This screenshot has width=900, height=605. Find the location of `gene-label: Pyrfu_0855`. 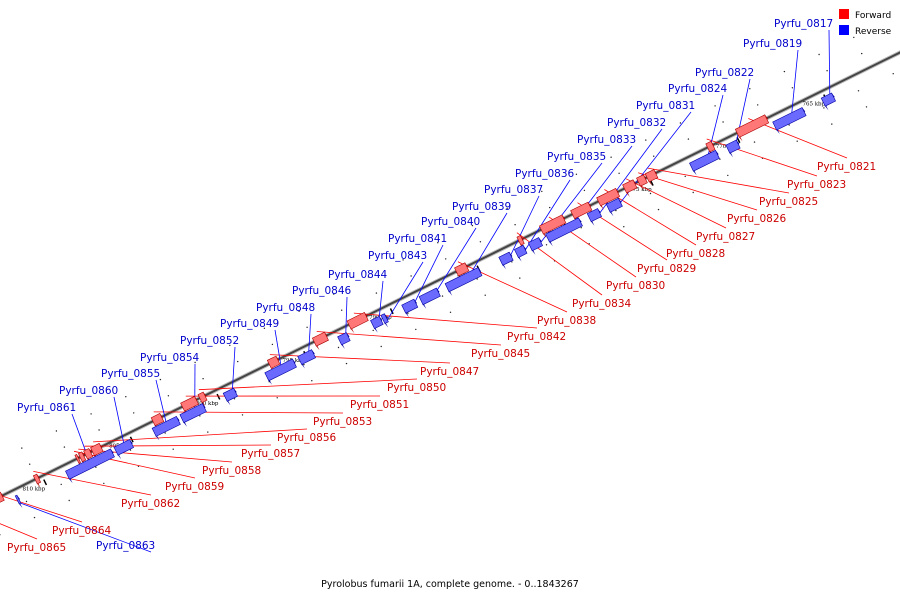

gene-label: Pyrfu_0855 is located at coordinates (130, 374).